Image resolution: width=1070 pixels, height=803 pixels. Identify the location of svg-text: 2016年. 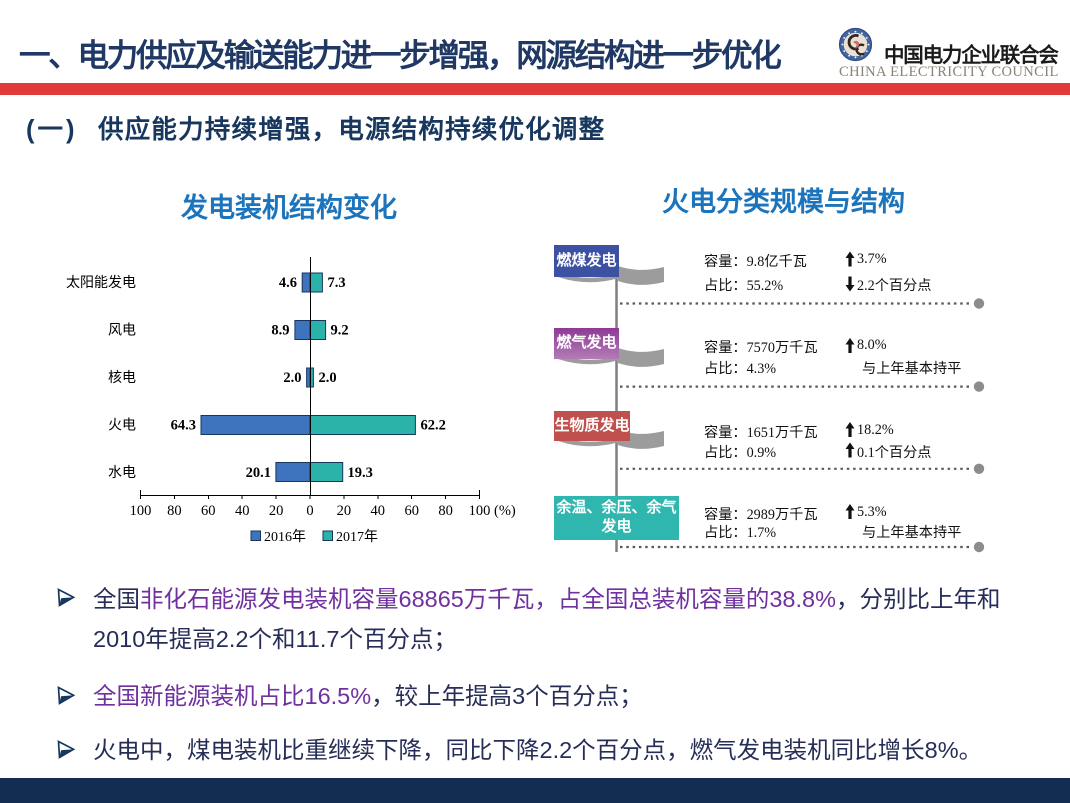
(285, 537).